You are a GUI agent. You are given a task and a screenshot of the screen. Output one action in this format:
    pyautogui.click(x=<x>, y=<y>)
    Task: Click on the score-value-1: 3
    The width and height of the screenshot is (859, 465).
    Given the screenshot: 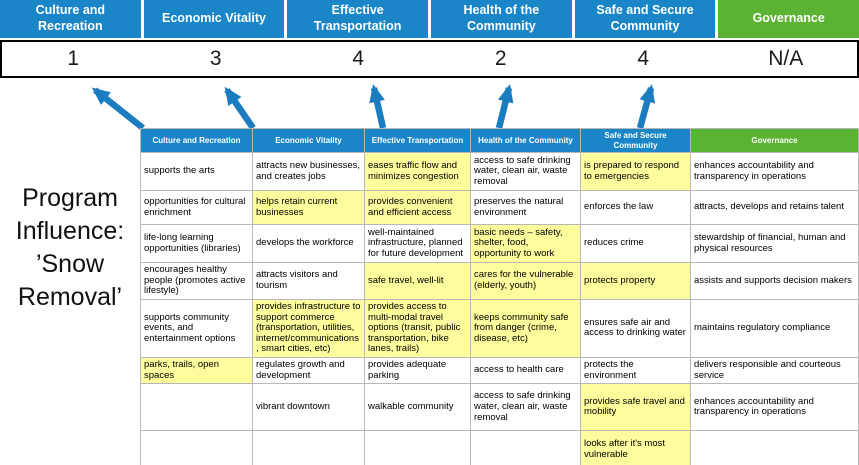 What is the action you would take?
    pyautogui.click(x=215, y=58)
    